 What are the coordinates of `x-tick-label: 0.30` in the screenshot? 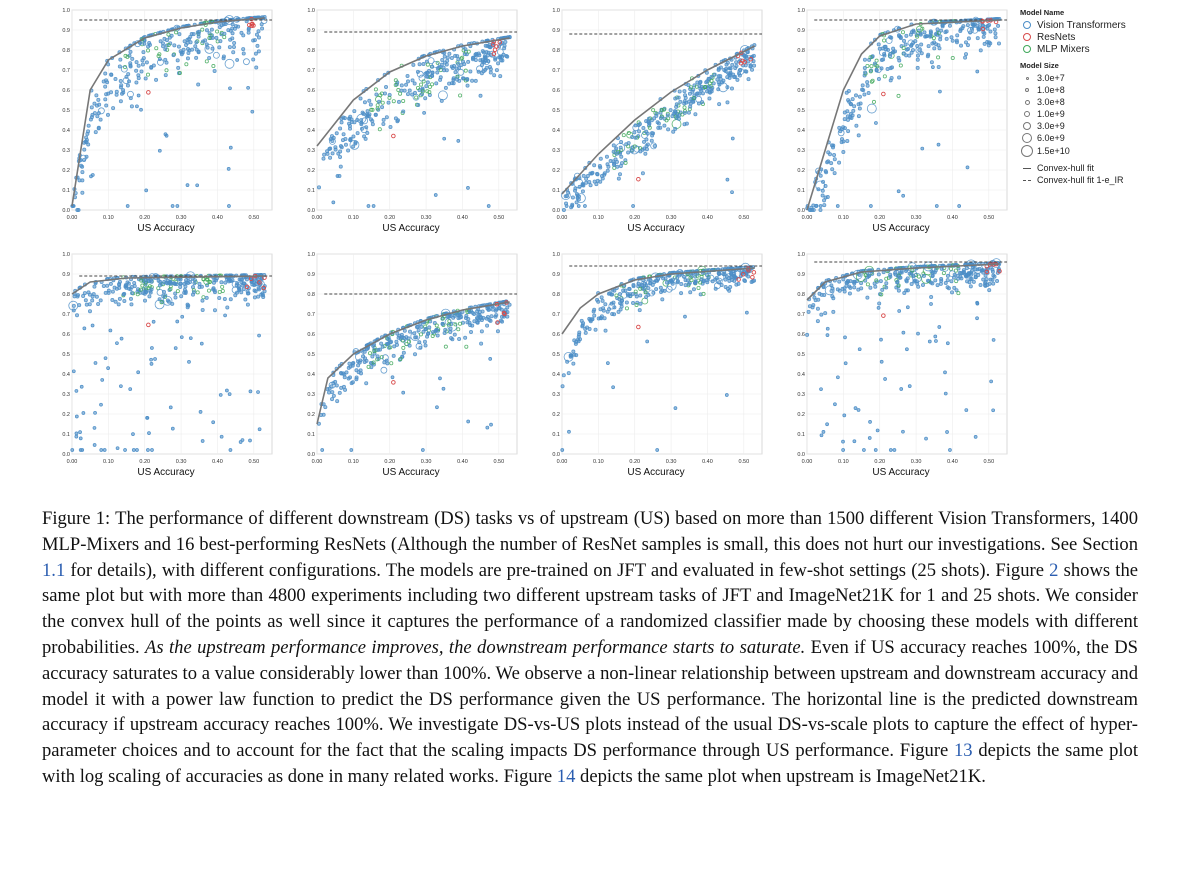 It's located at (181, 462).